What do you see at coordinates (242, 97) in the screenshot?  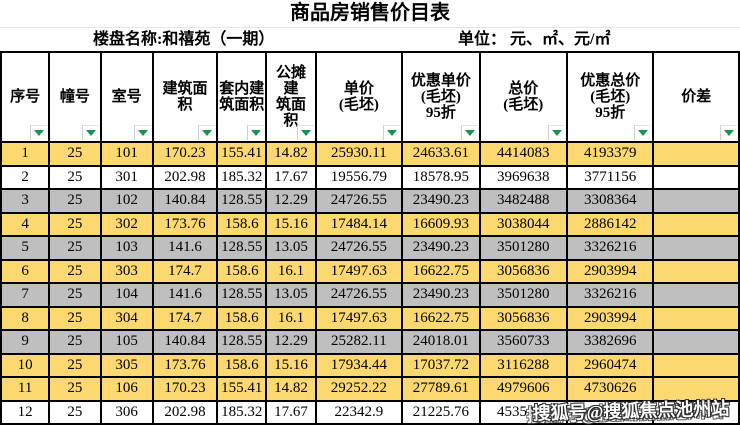 I see `column-header: 套内建 筑面积` at bounding box center [242, 97].